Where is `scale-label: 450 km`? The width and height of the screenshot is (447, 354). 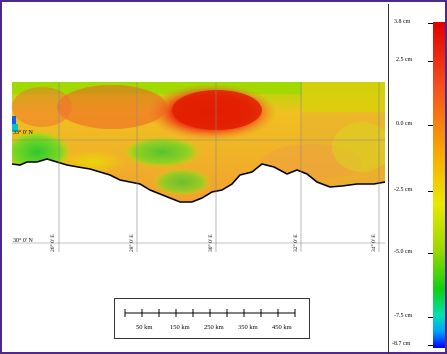
scale-label: 450 km is located at coordinates (282, 327).